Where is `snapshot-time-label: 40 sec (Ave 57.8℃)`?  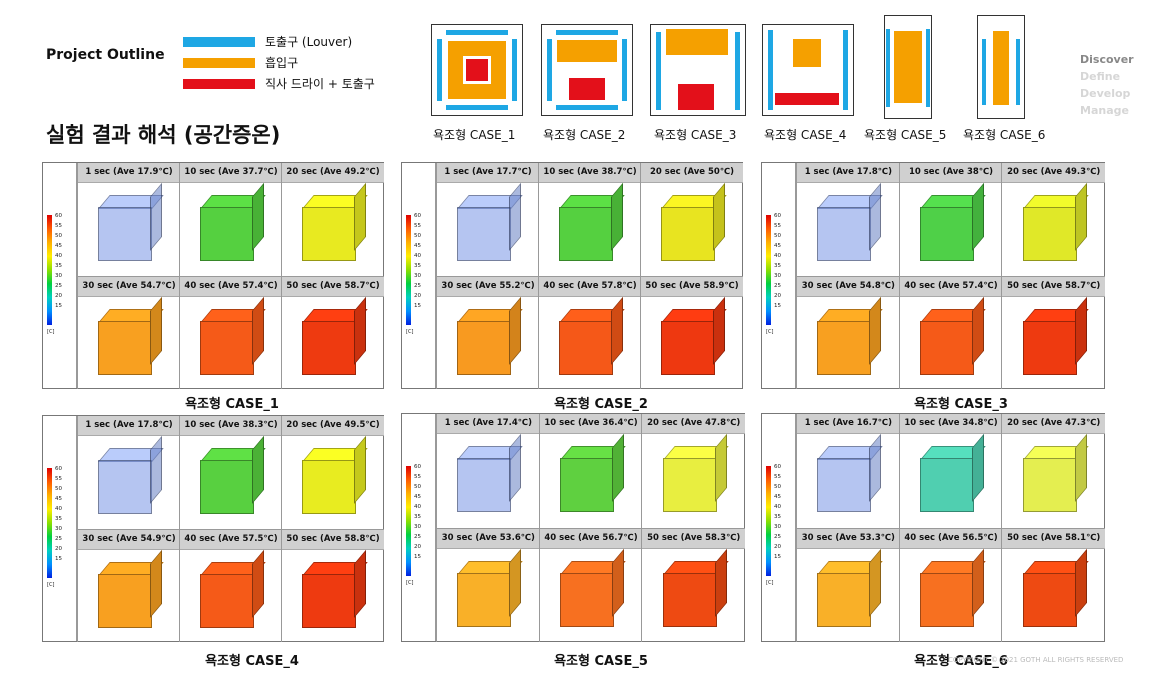 snapshot-time-label: 40 sec (Ave 57.8℃) is located at coordinates (590, 286).